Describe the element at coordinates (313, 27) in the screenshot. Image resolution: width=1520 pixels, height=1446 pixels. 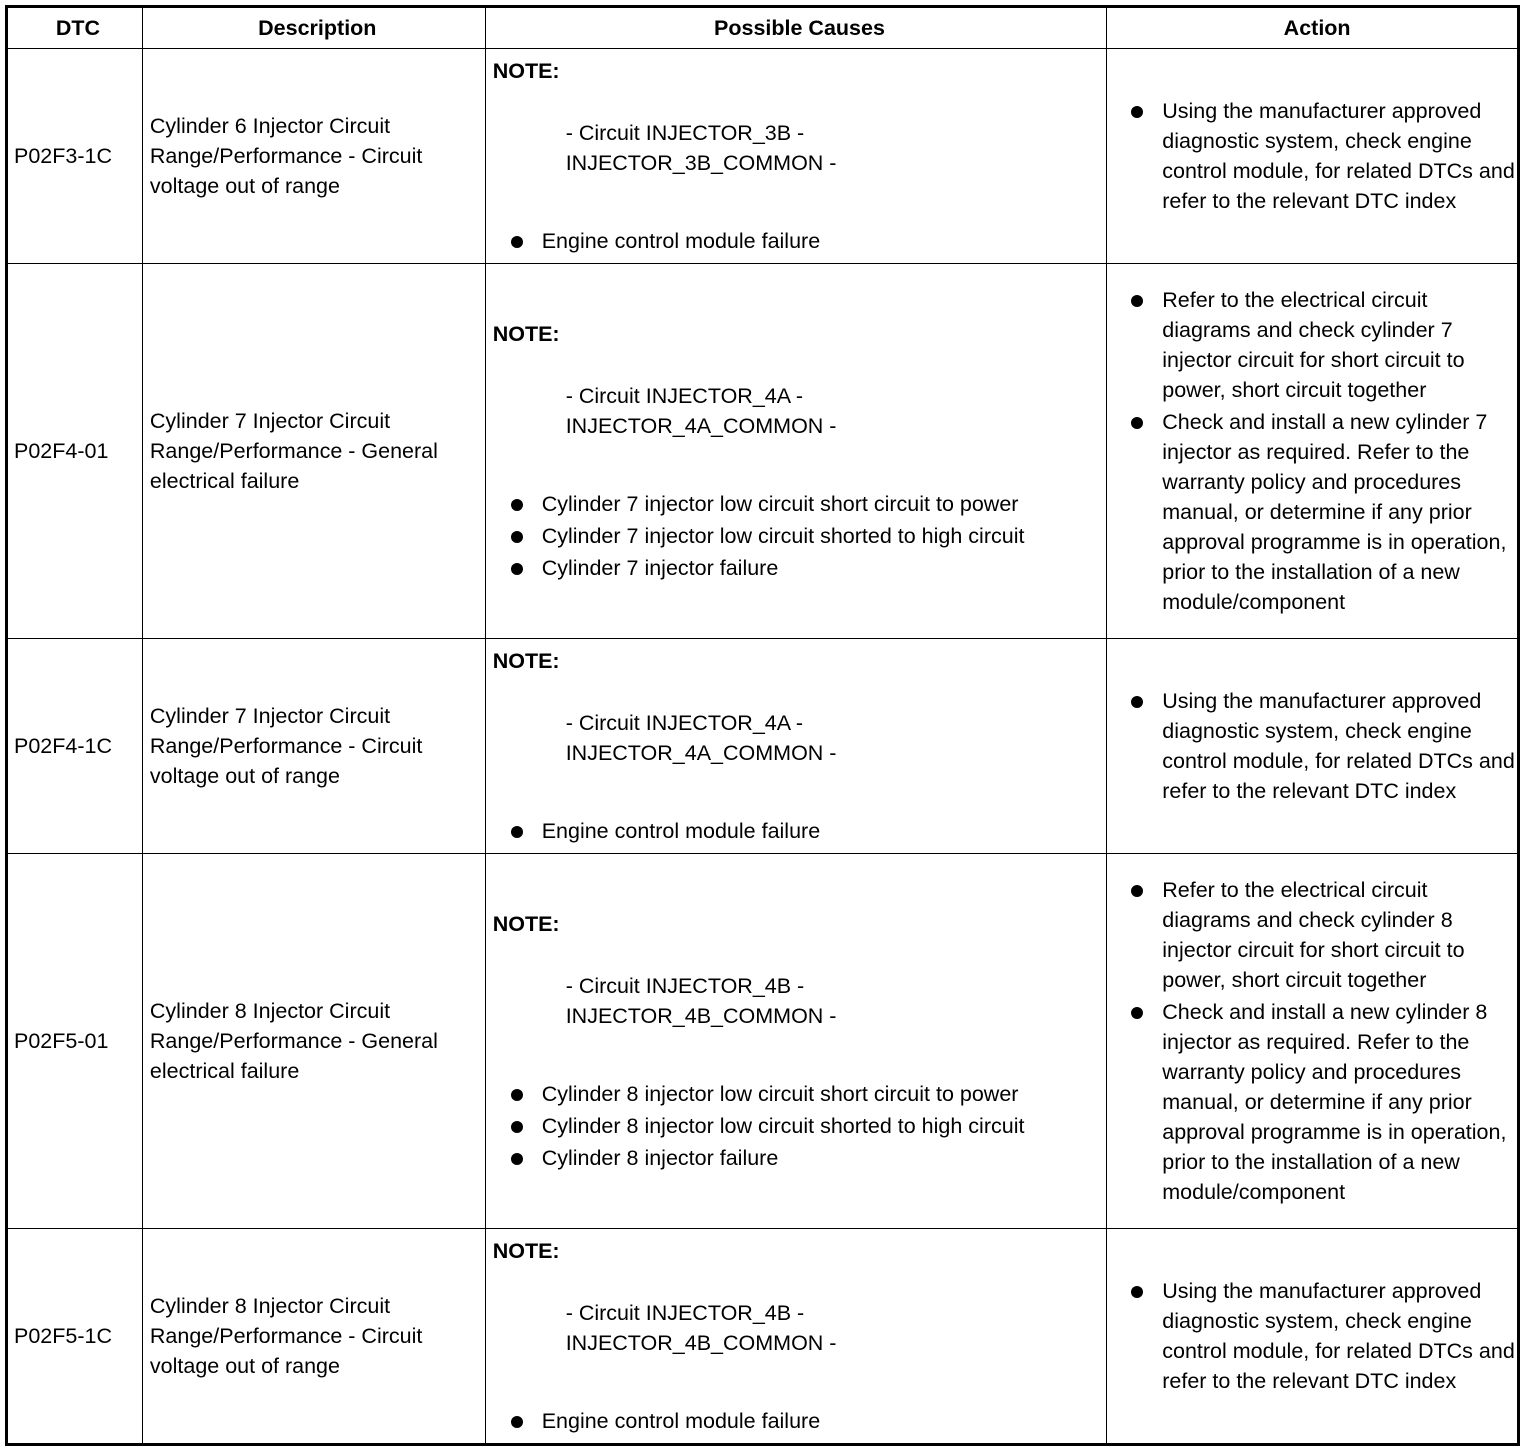
I see `header-description: Description` at that location.